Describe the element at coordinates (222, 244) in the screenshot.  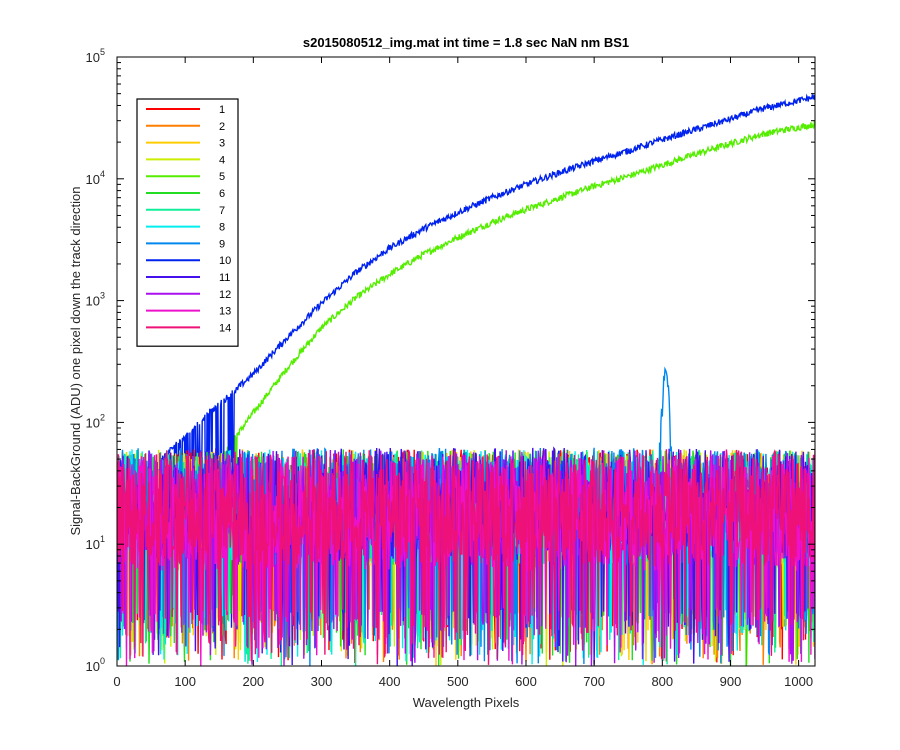
I see `legend-label: 9` at that location.